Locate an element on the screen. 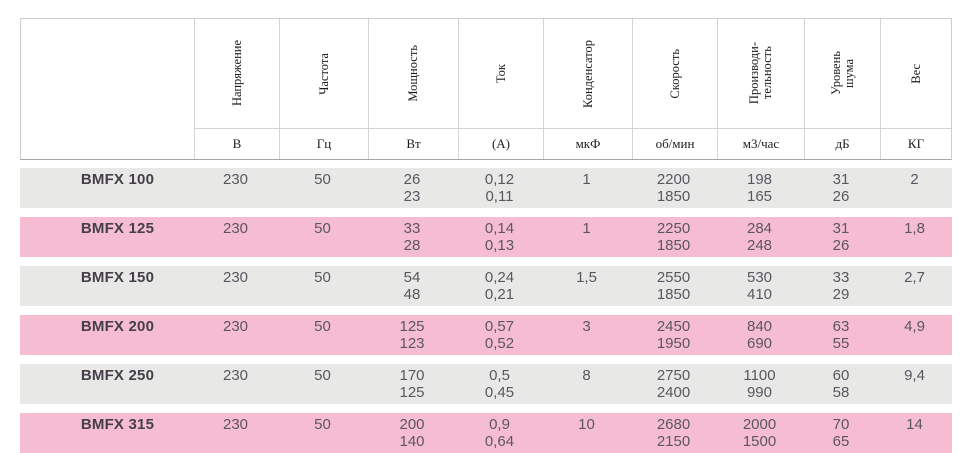 This screenshot has height=453, width=970. unit-cell-power: Вт is located at coordinates (413, 143).